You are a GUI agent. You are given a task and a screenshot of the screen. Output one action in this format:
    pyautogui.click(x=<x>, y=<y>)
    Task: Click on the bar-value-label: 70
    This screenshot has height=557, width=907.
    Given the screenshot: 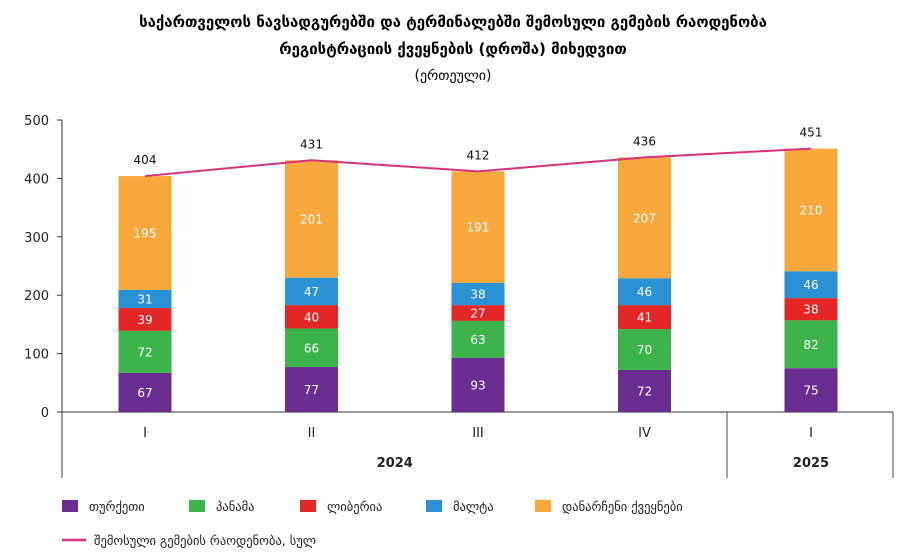 What is the action you would take?
    pyautogui.click(x=644, y=350)
    